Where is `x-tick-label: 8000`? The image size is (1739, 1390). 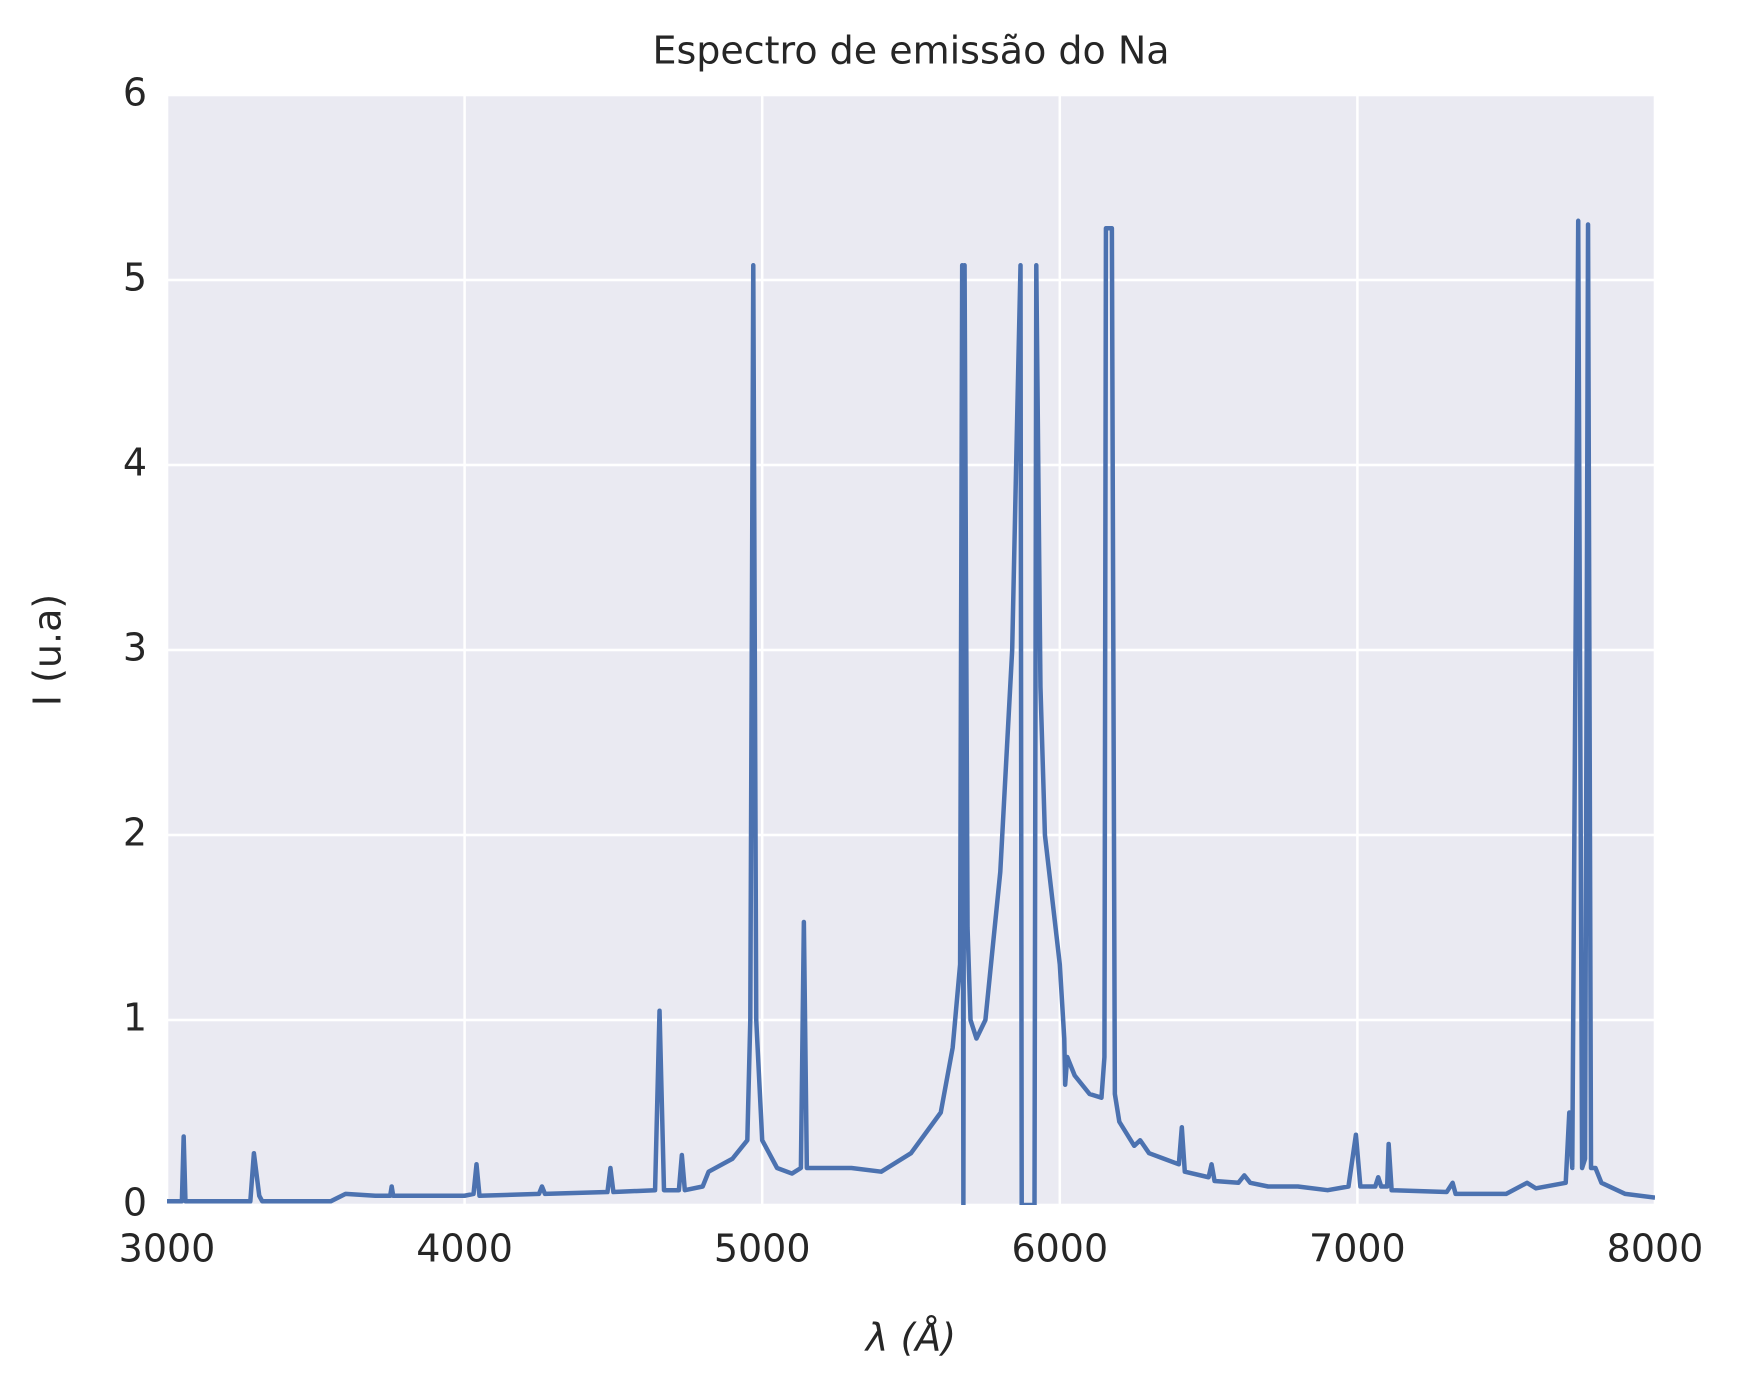
x-tick-label: 8000 is located at coordinates (1655, 1249).